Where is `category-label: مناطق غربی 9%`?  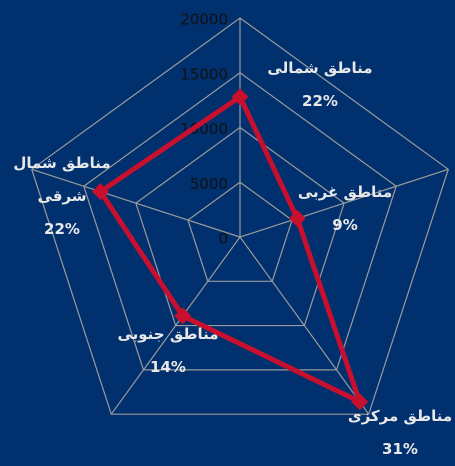 category-label: مناطق غربی 9% is located at coordinates (345, 209).